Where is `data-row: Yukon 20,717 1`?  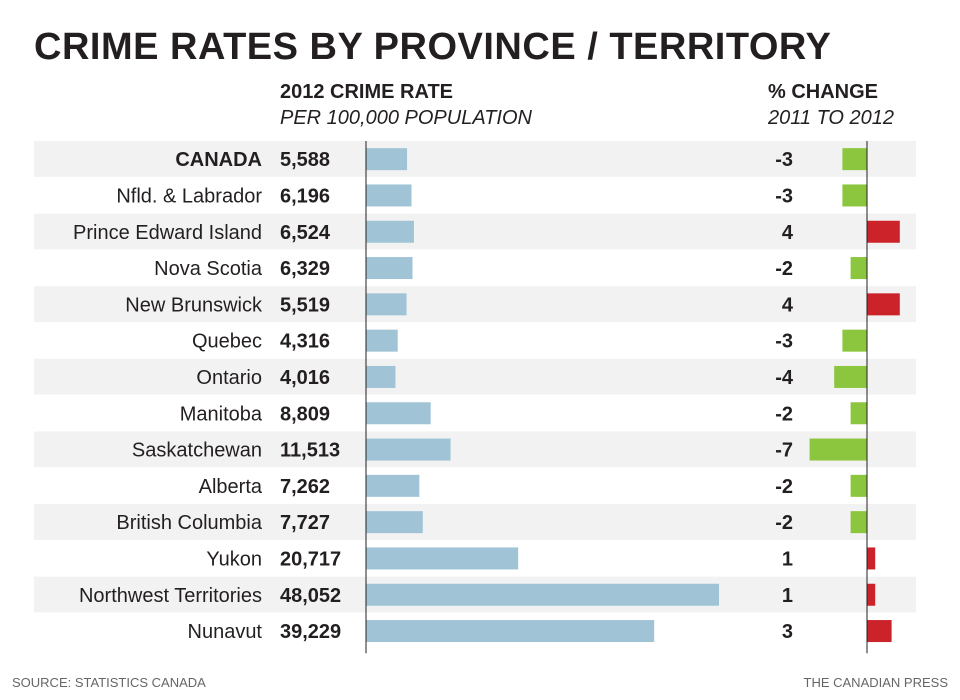
data-row: Yukon 20,717 1 is located at coordinates (541, 558).